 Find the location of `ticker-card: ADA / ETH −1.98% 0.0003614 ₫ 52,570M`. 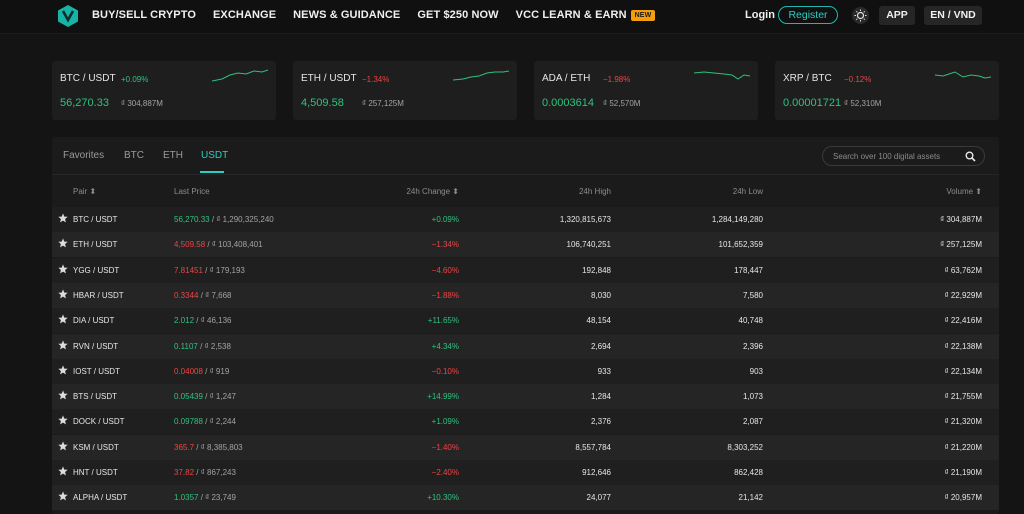

ticker-card: ADA / ETH −1.98% 0.0003614 ₫ 52,570M is located at coordinates (646, 90).